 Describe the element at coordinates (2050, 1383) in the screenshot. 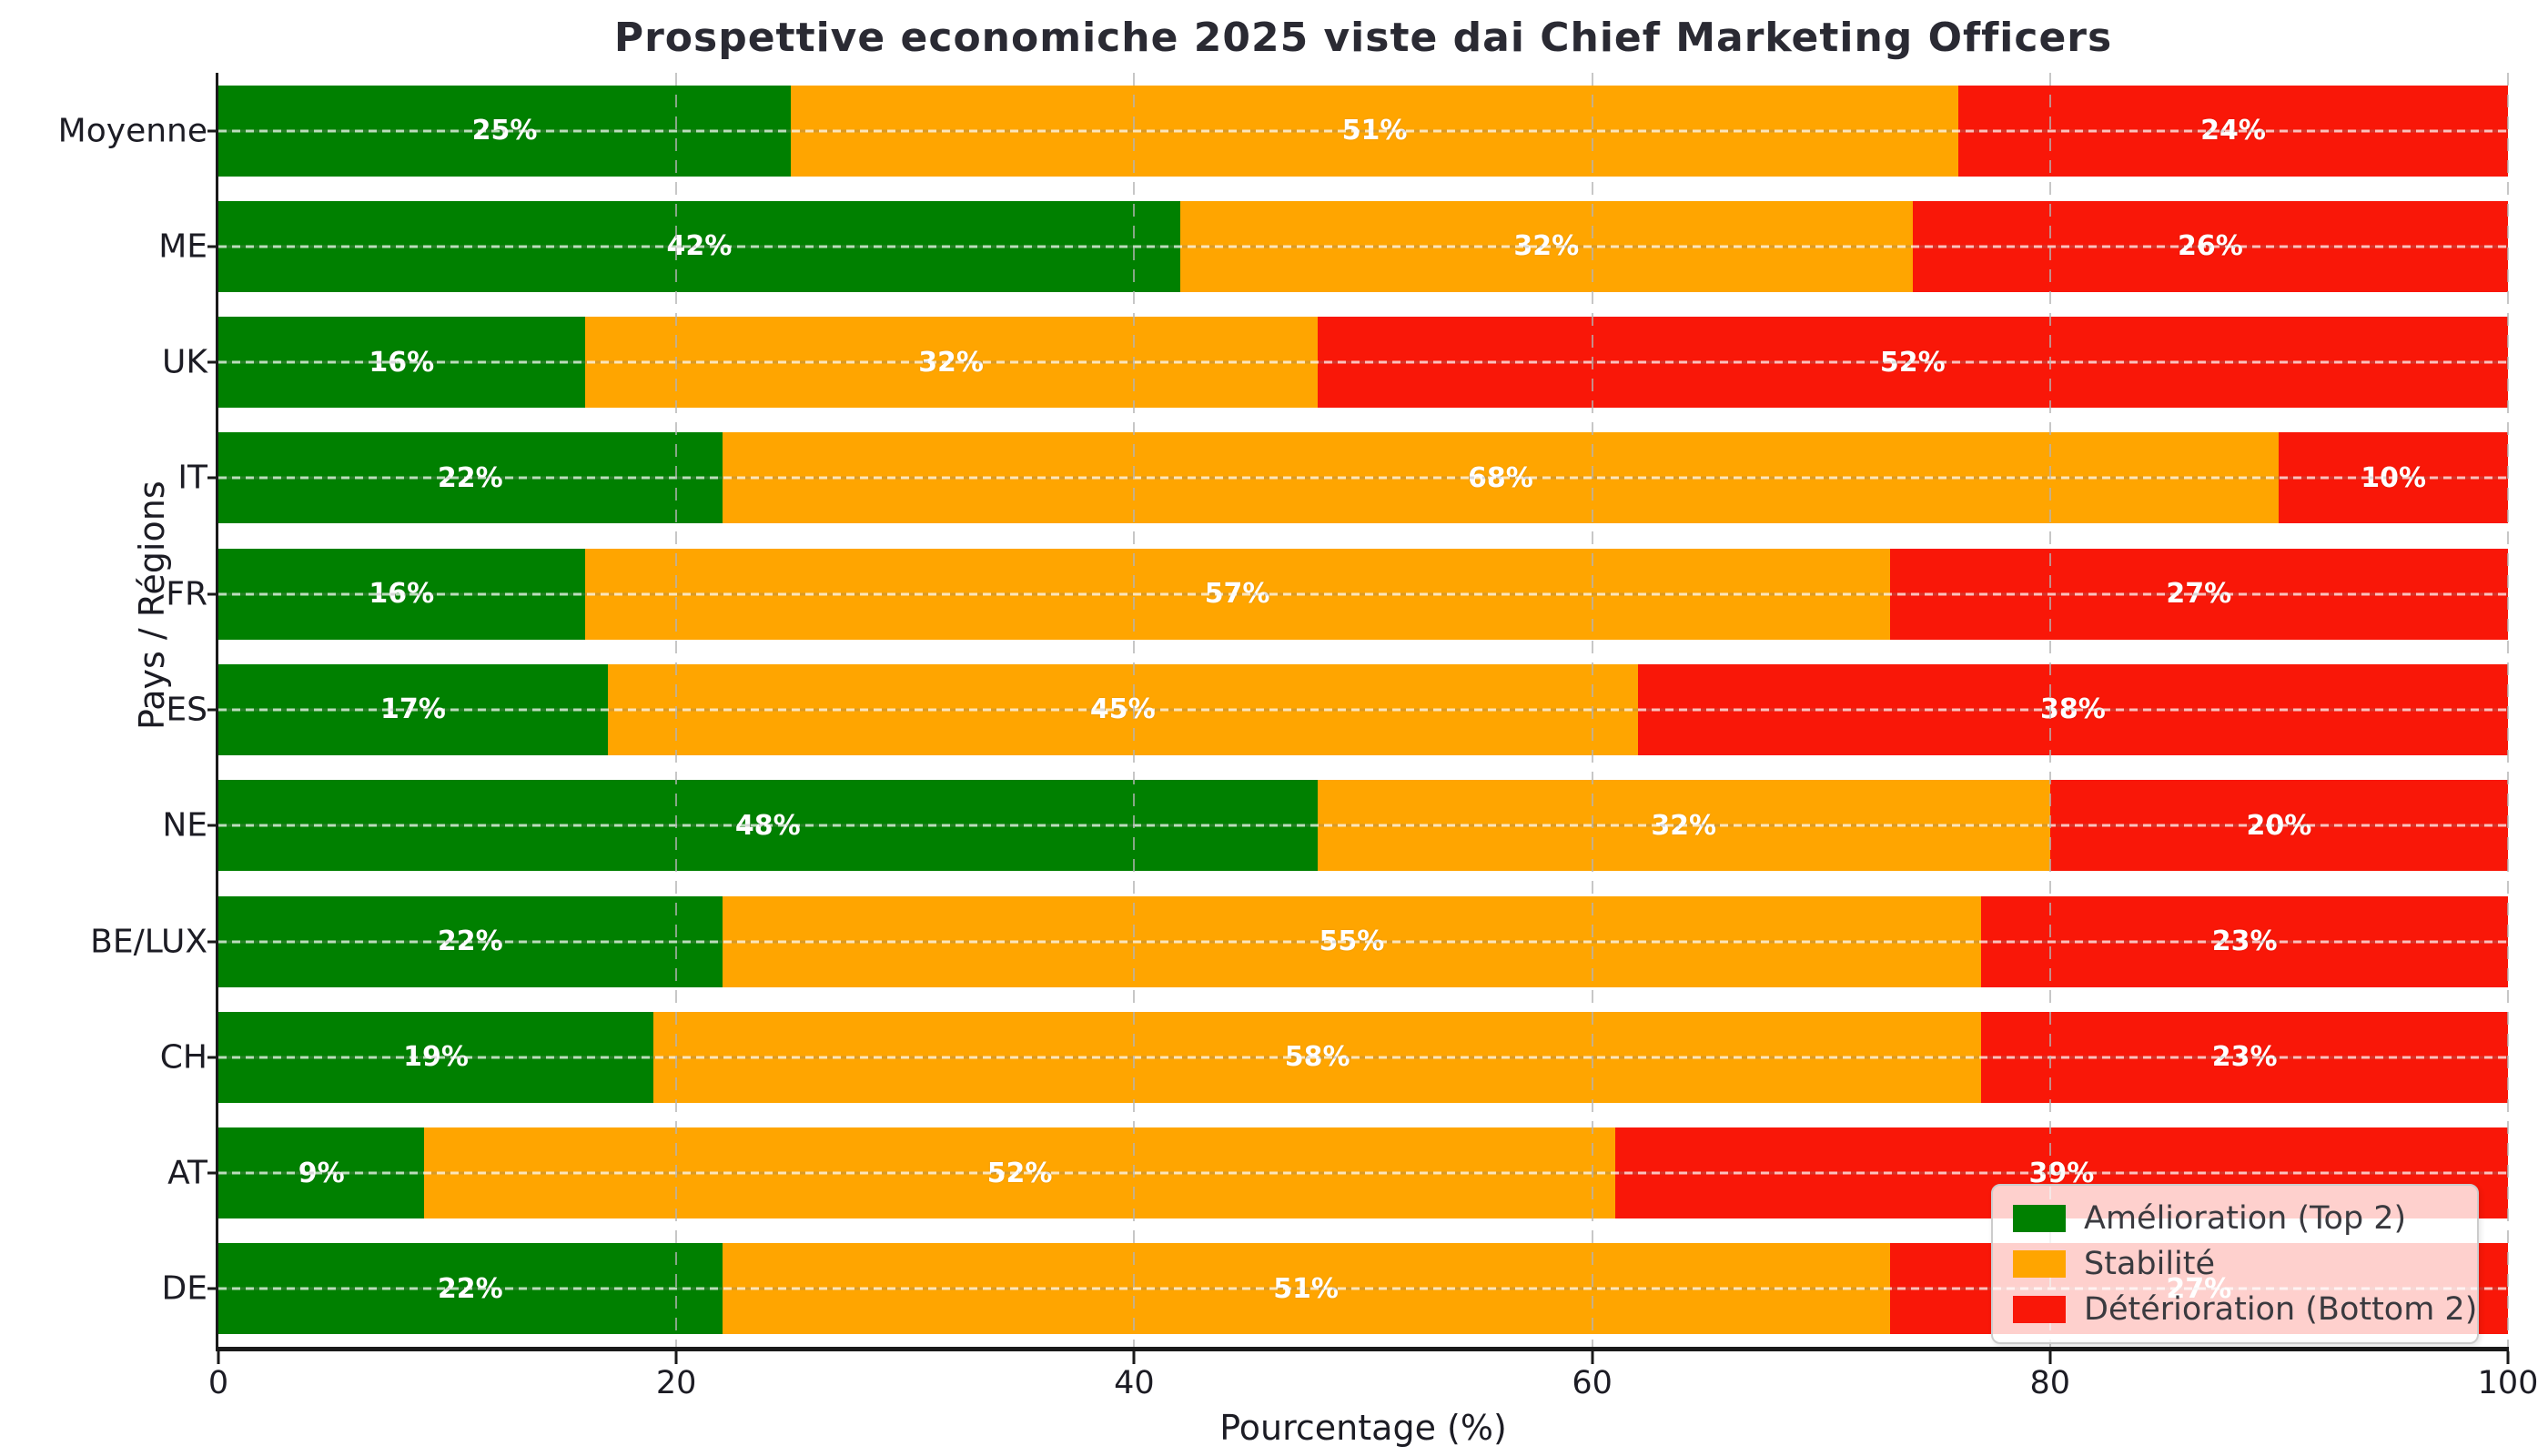

I see `x-tick-label-80: 80` at that location.